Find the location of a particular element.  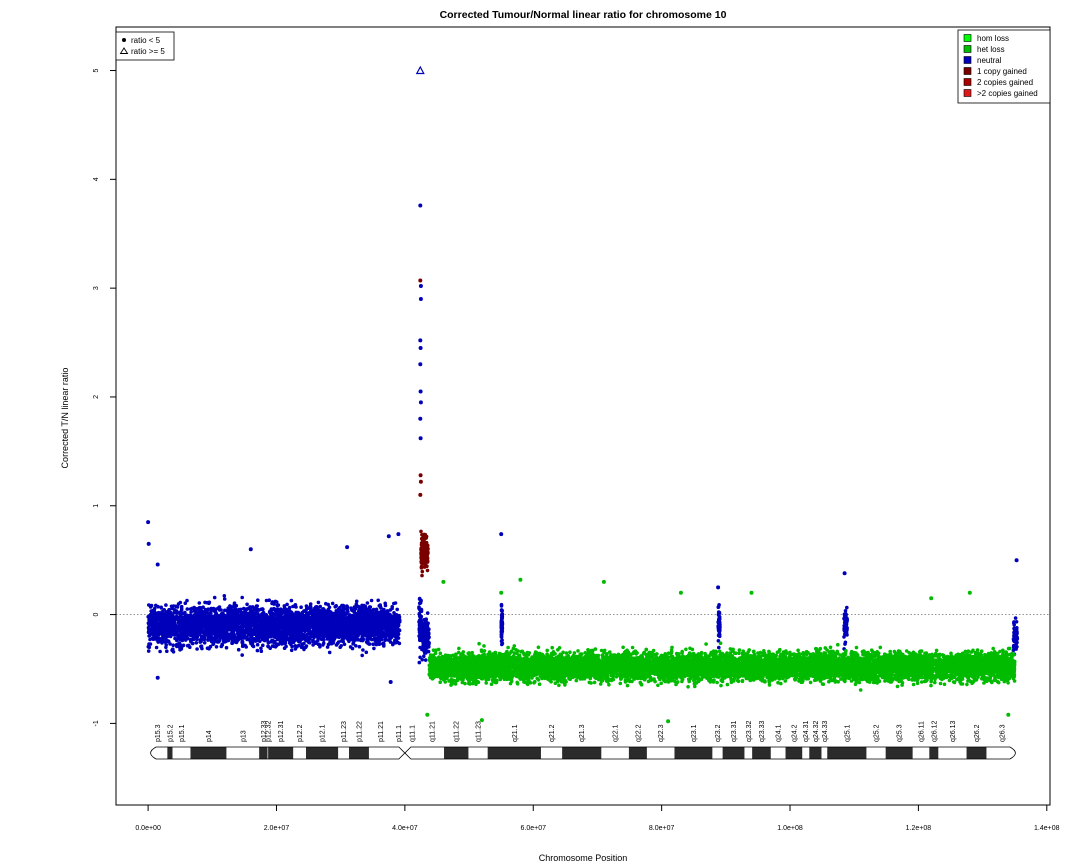

band-label: q24.31 is located at coordinates (806, 731).